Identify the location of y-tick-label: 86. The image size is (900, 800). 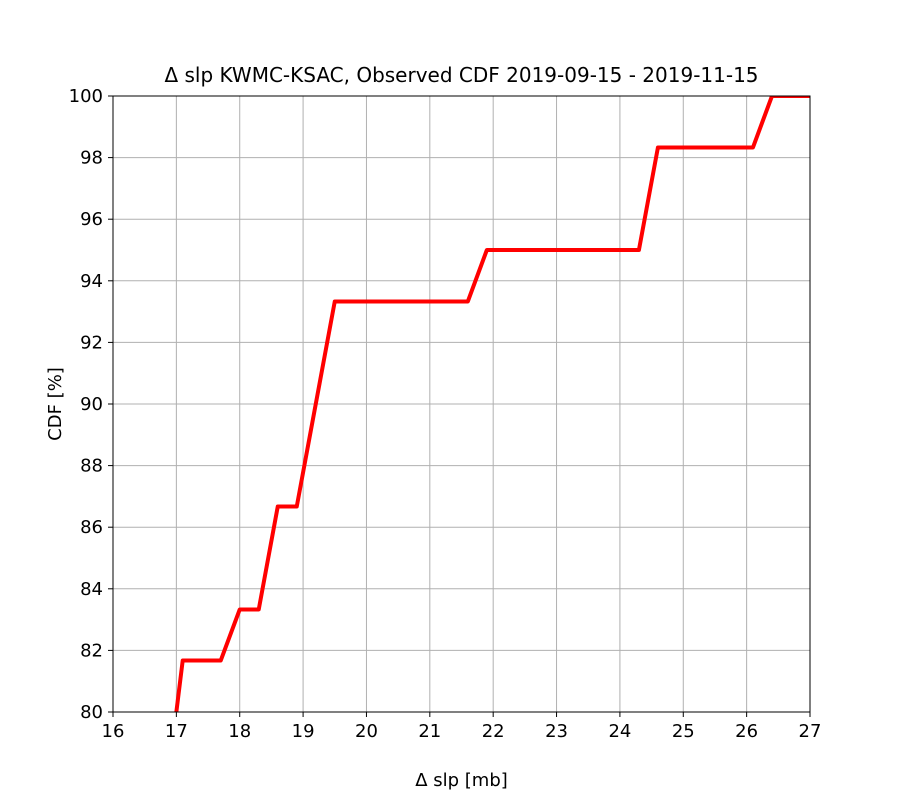
(91, 527).